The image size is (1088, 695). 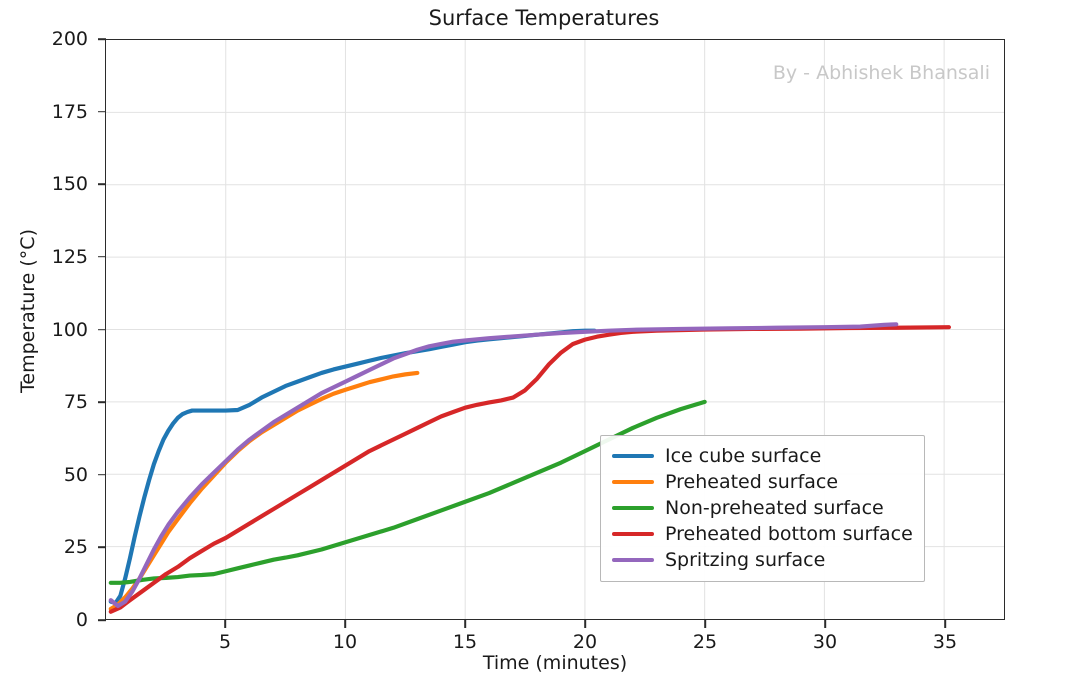 I want to click on legend-item-0: Ice cube surface, so click(x=762, y=456).